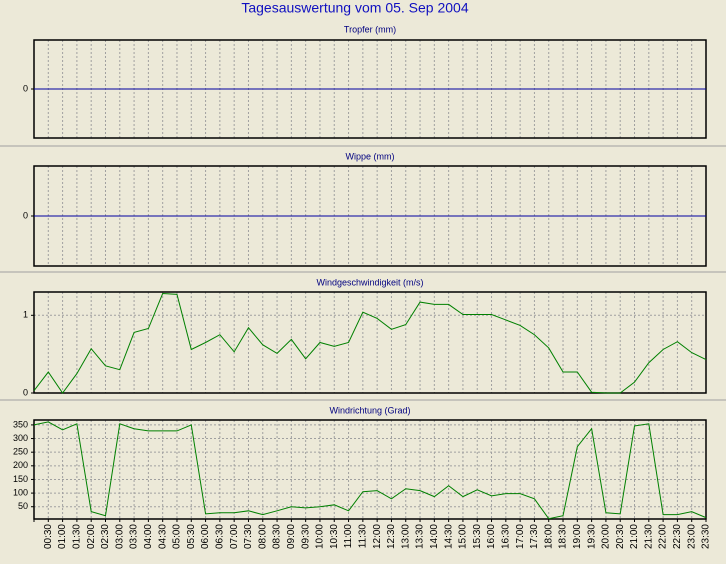  What do you see at coordinates (677, 536) in the screenshot?
I see `x-tick-label: 22:30` at bounding box center [677, 536].